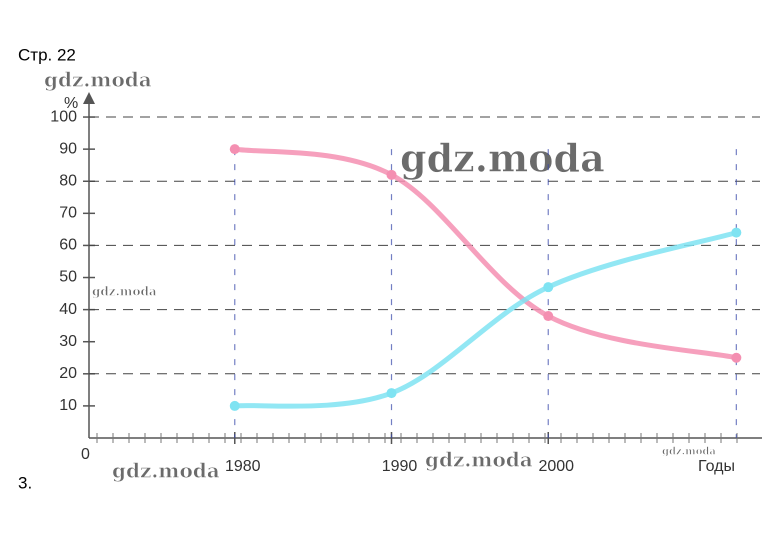 The image size is (779, 547). I want to click on task-number: 3., so click(25, 482).